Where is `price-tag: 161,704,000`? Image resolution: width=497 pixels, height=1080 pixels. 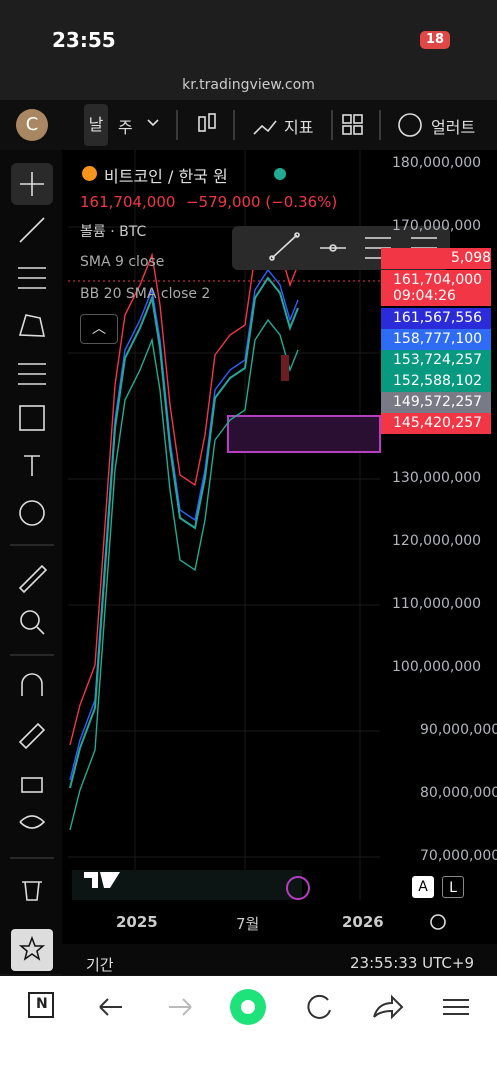 price-tag: 161,704,000 is located at coordinates (436, 280).